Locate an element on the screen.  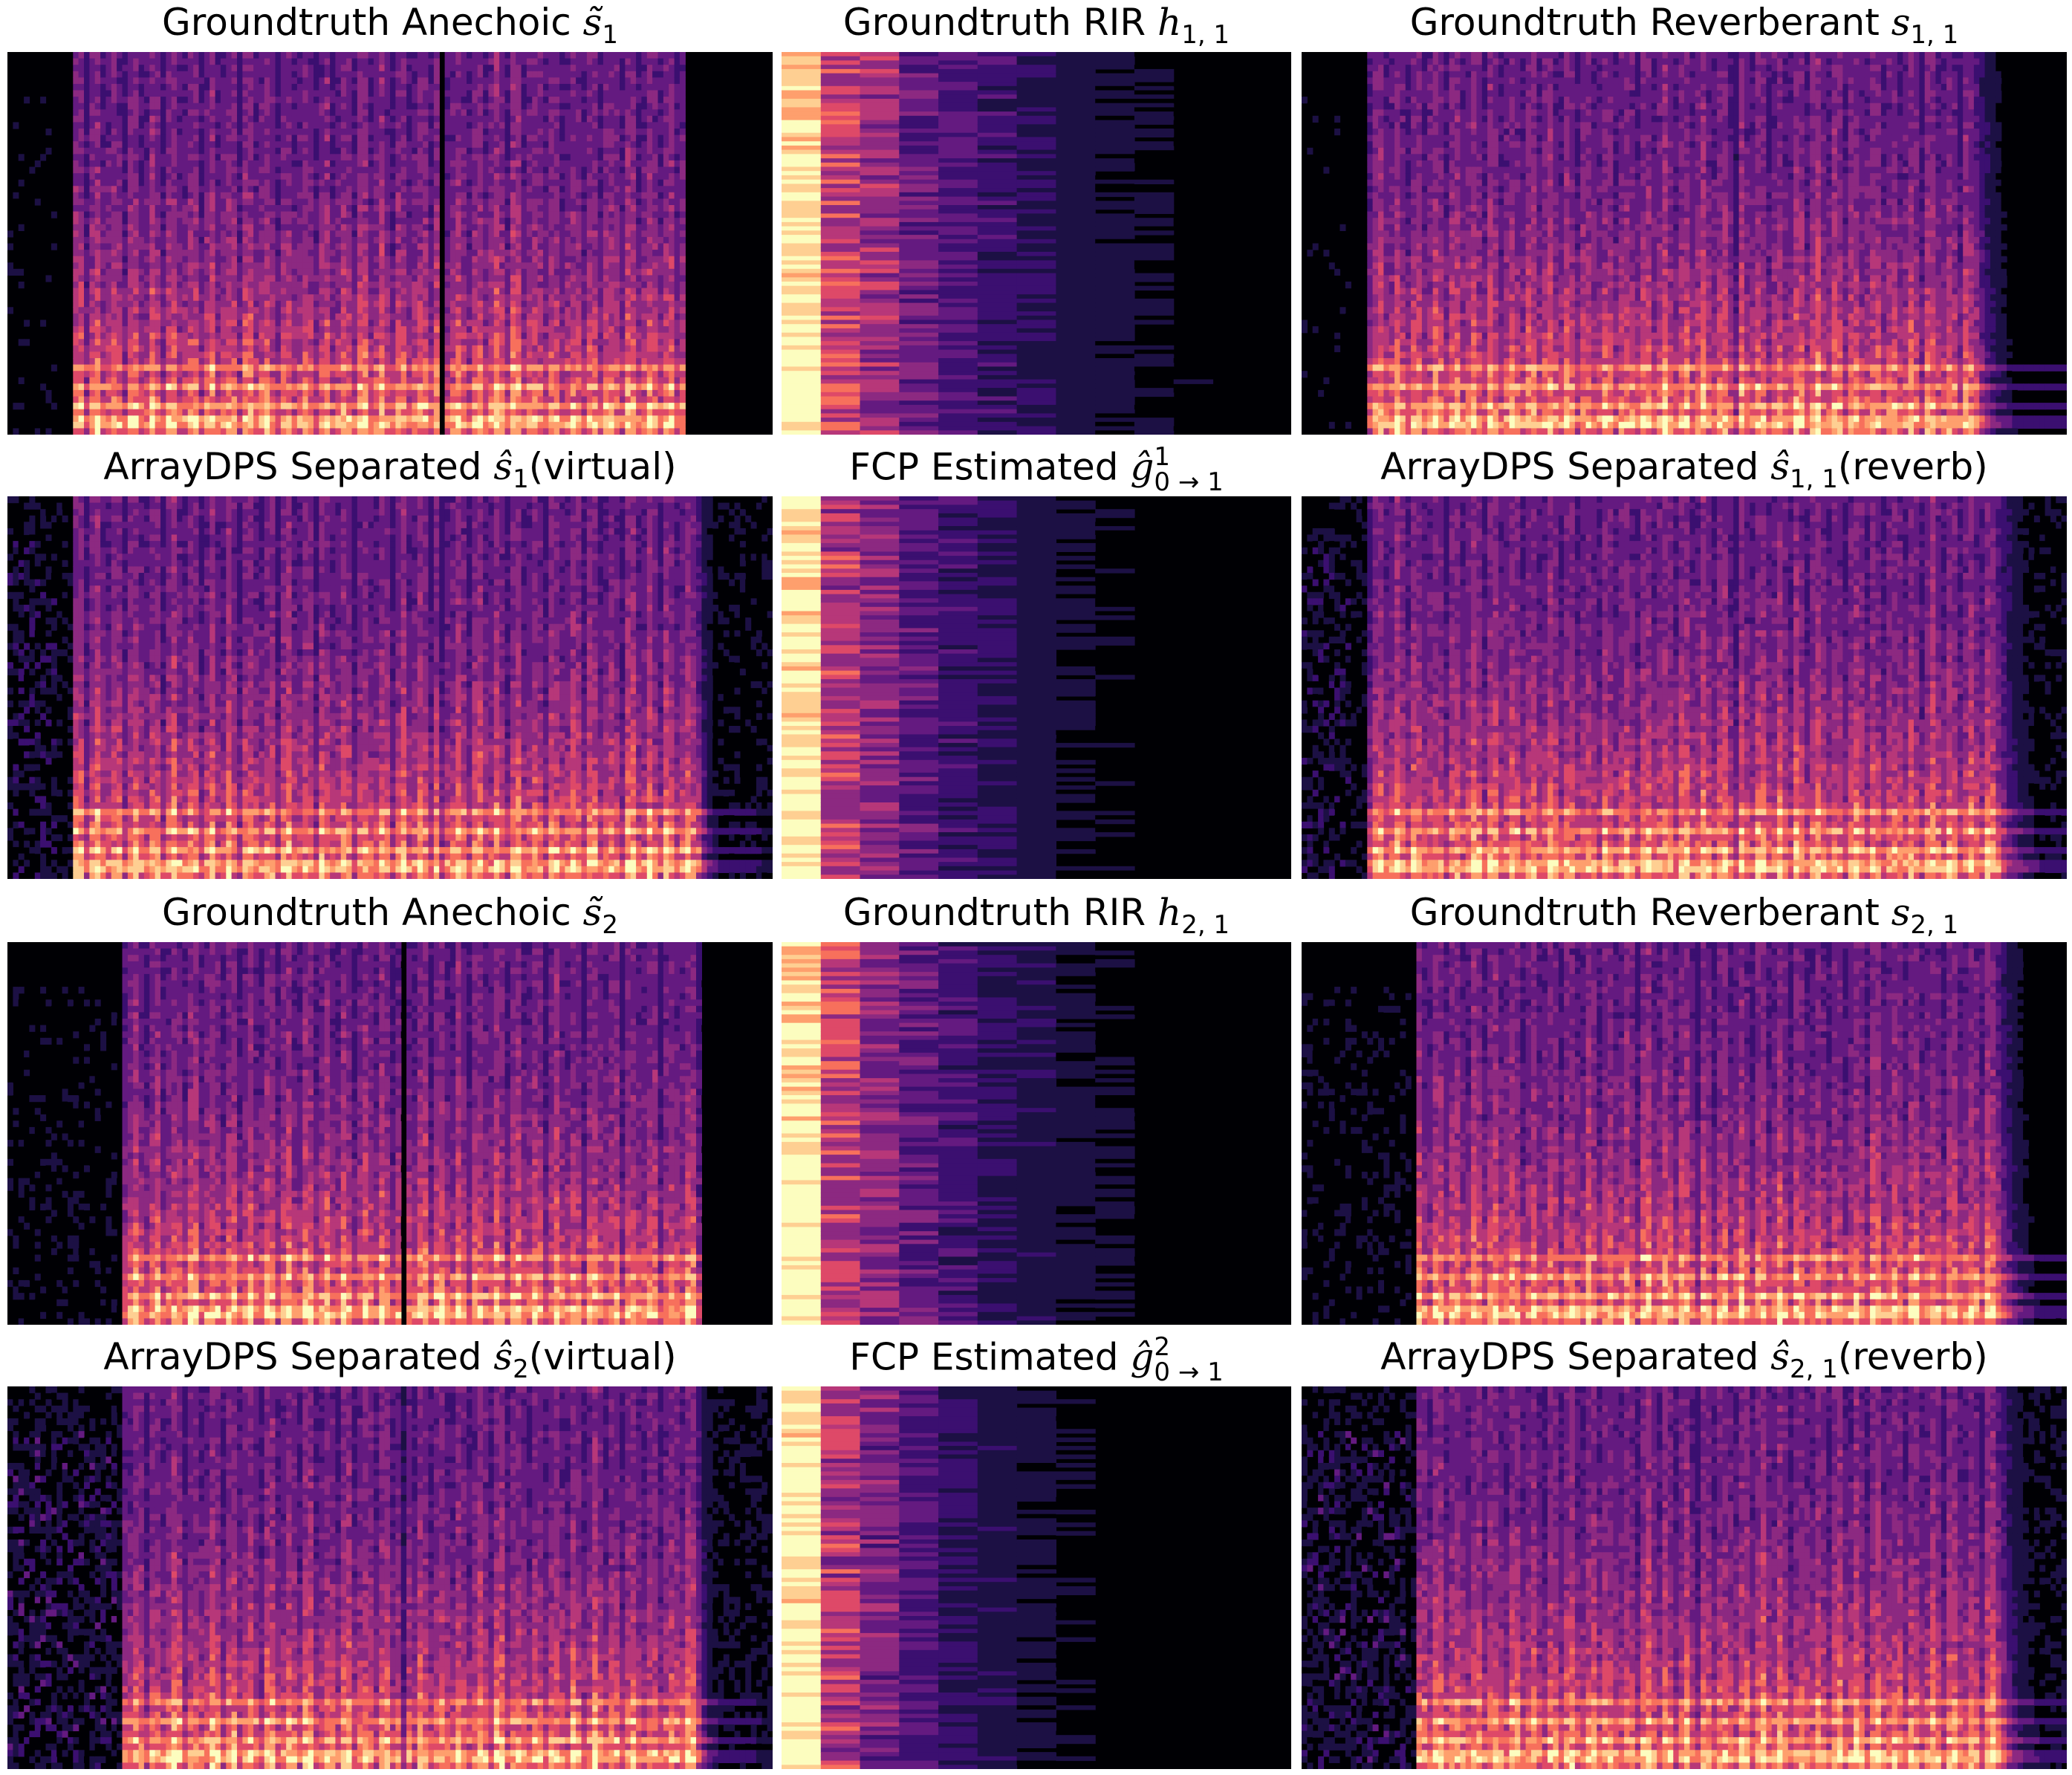
title-gt-rir-1: Groundtruth RIR h1, 1 is located at coordinates (1036, 28).